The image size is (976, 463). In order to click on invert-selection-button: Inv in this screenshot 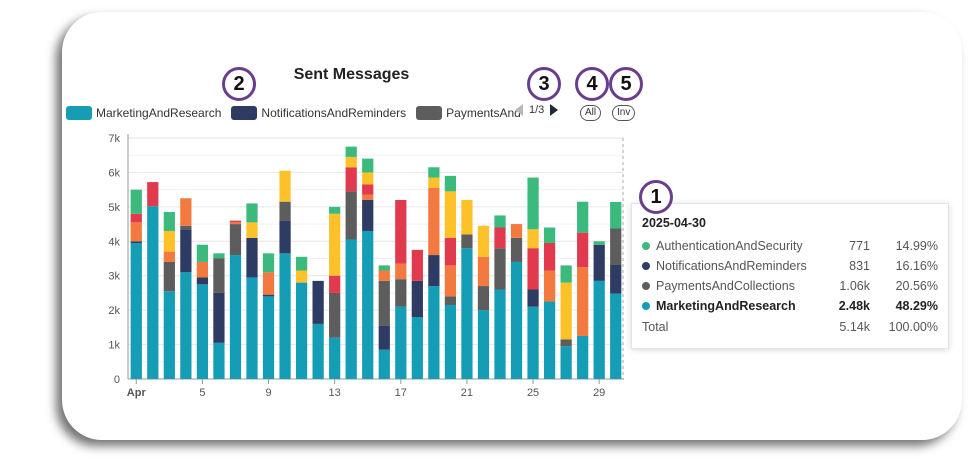, I will do `click(624, 113)`.